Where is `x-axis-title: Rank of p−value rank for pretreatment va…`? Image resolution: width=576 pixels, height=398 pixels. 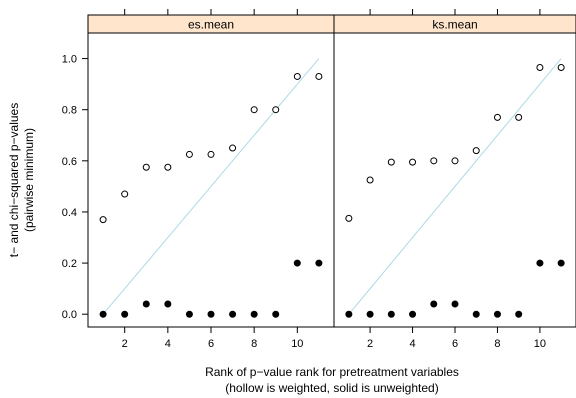 x-axis-title: Rank of p−value rank for pretreatment va… is located at coordinates (332, 372).